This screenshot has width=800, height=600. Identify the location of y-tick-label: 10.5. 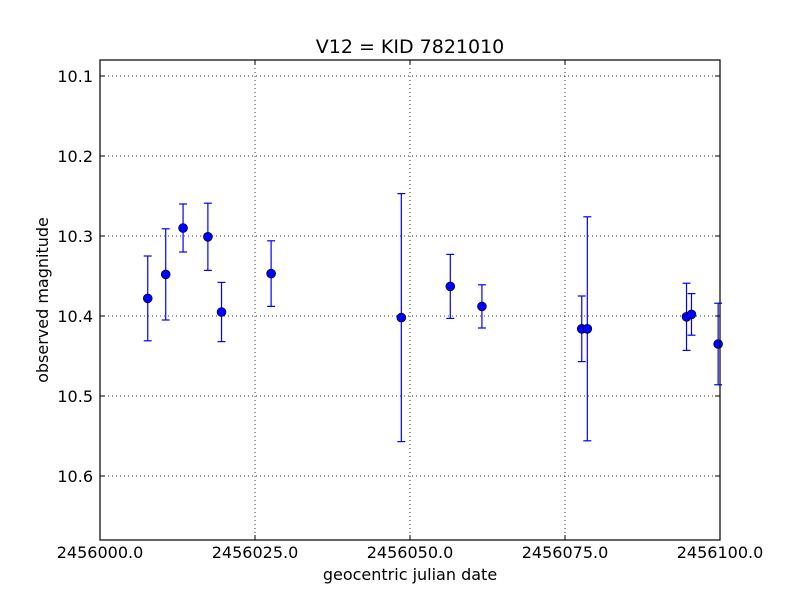
(75, 396).